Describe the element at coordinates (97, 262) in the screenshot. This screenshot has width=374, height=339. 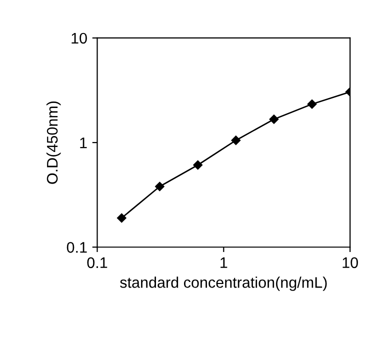
I see `x-tick-label: 0.1` at that location.